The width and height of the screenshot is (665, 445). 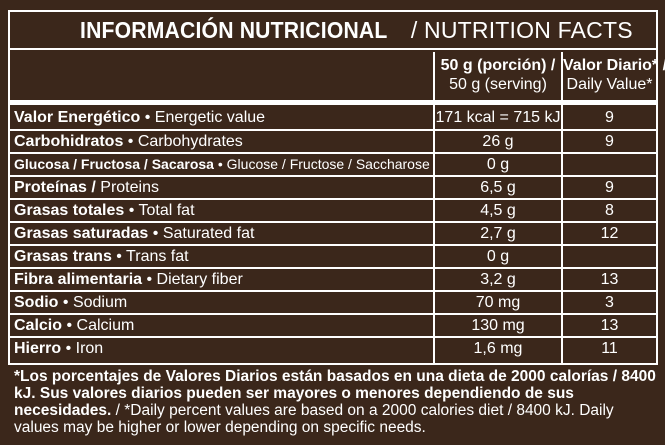 I want to click on nutrient-name-es: Grasas trans, so click(x=63, y=256).